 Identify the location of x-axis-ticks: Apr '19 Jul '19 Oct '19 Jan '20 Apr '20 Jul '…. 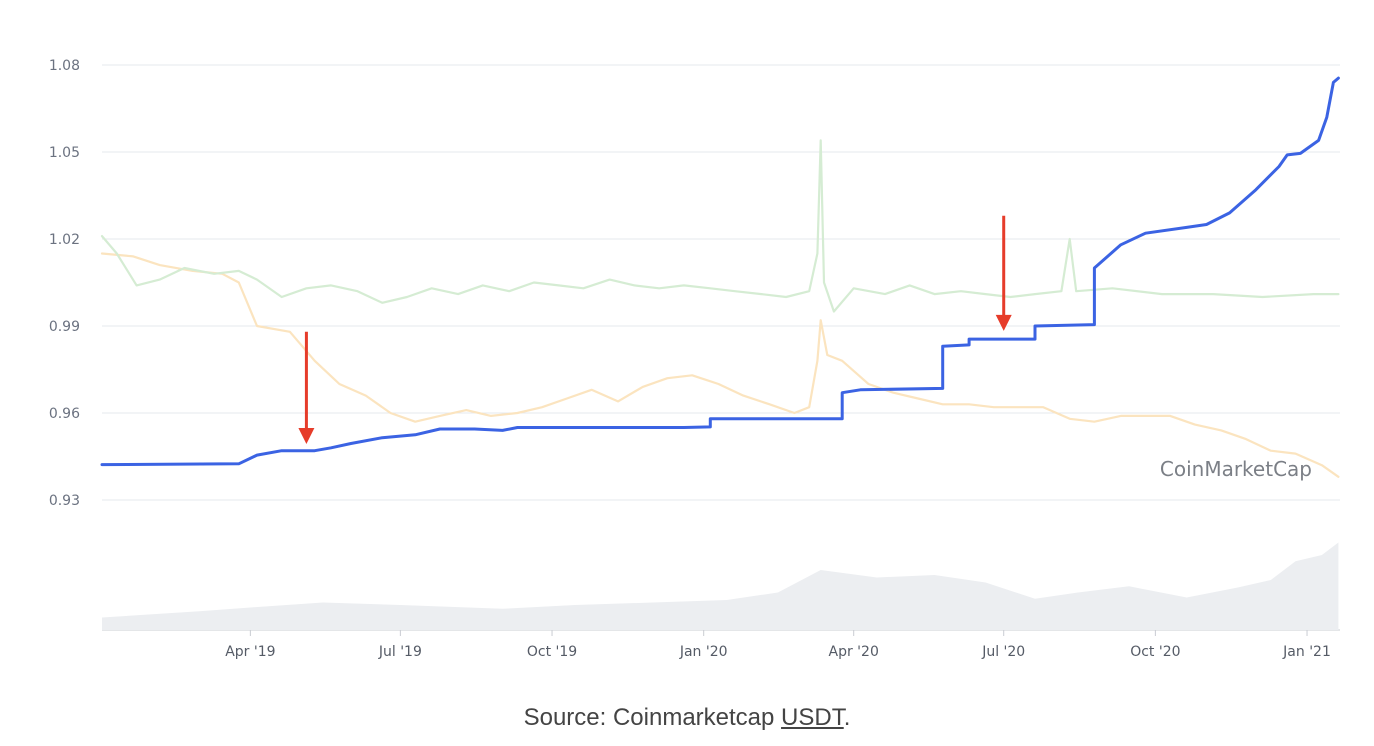
(778, 645).